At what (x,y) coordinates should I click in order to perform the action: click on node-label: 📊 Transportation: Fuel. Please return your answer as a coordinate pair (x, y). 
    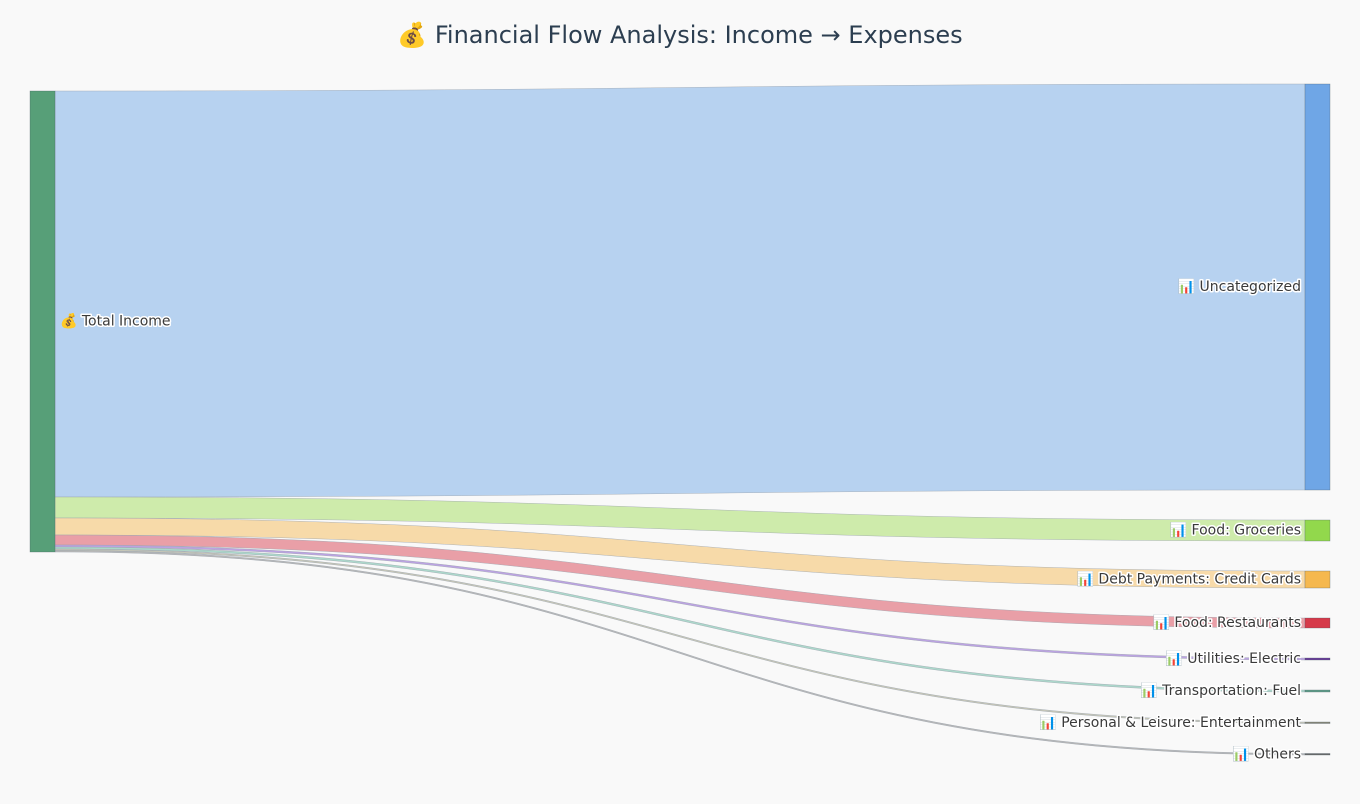
    Looking at the image, I should click on (1220, 690).